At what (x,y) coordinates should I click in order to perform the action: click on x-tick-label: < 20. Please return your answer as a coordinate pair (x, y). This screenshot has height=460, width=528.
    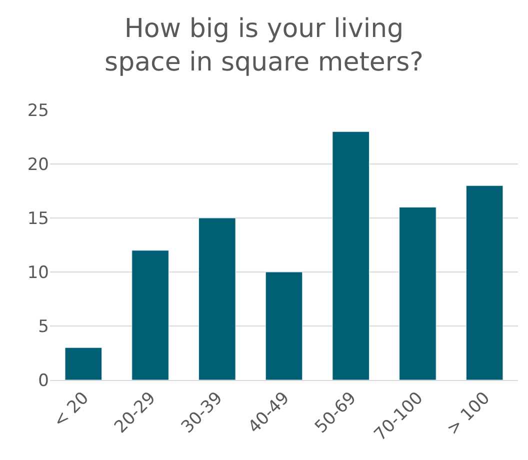
    Looking at the image, I should click on (71, 410).